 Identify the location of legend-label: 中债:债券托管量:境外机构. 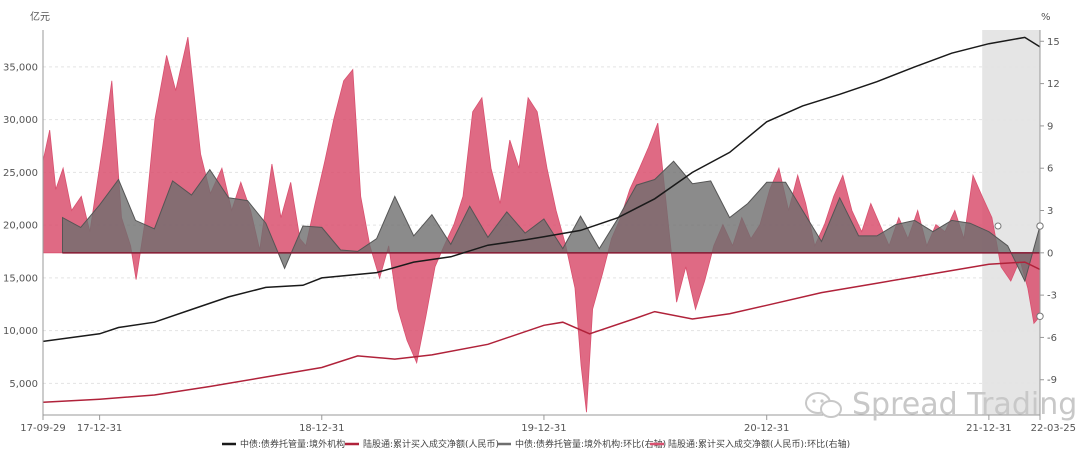
(292, 444).